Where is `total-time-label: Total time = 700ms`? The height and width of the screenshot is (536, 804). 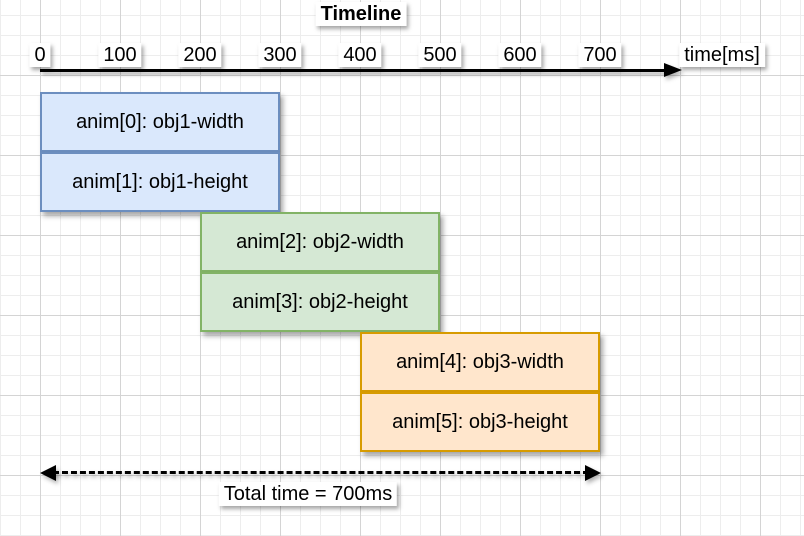
total-time-label: Total time = 700ms is located at coordinates (308, 494).